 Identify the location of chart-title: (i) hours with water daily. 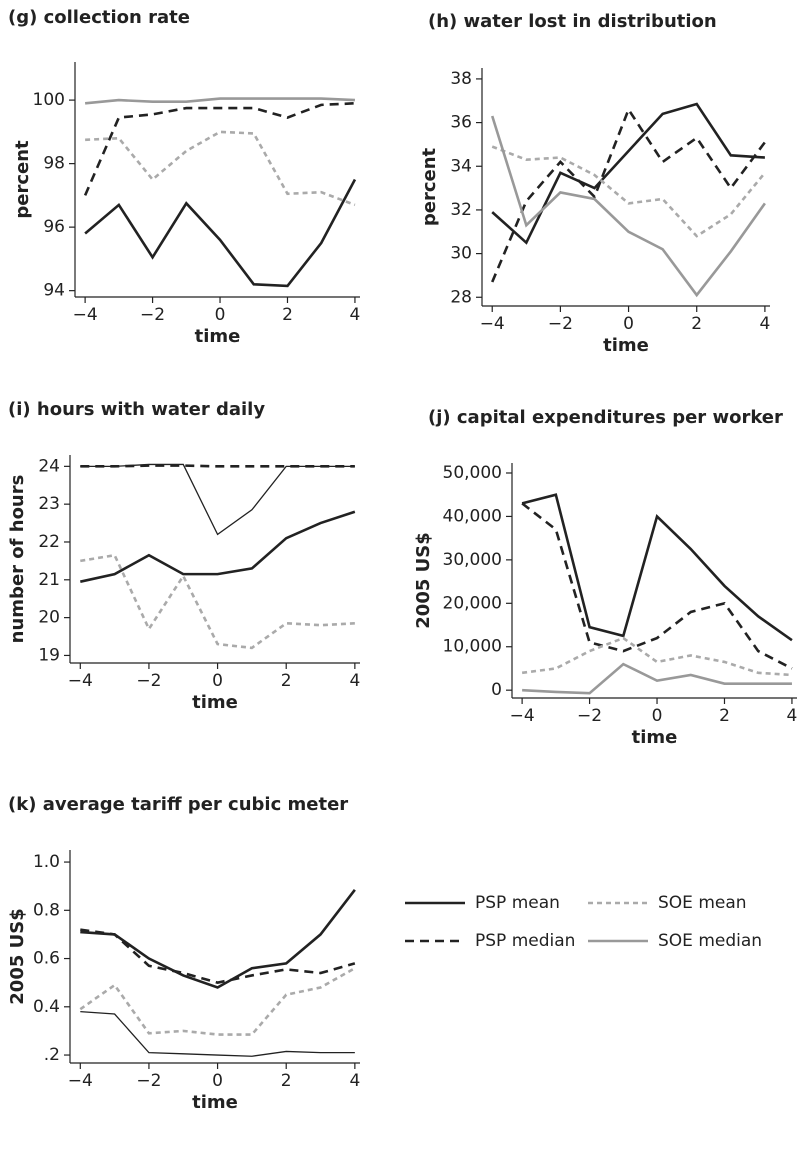
(136, 409).